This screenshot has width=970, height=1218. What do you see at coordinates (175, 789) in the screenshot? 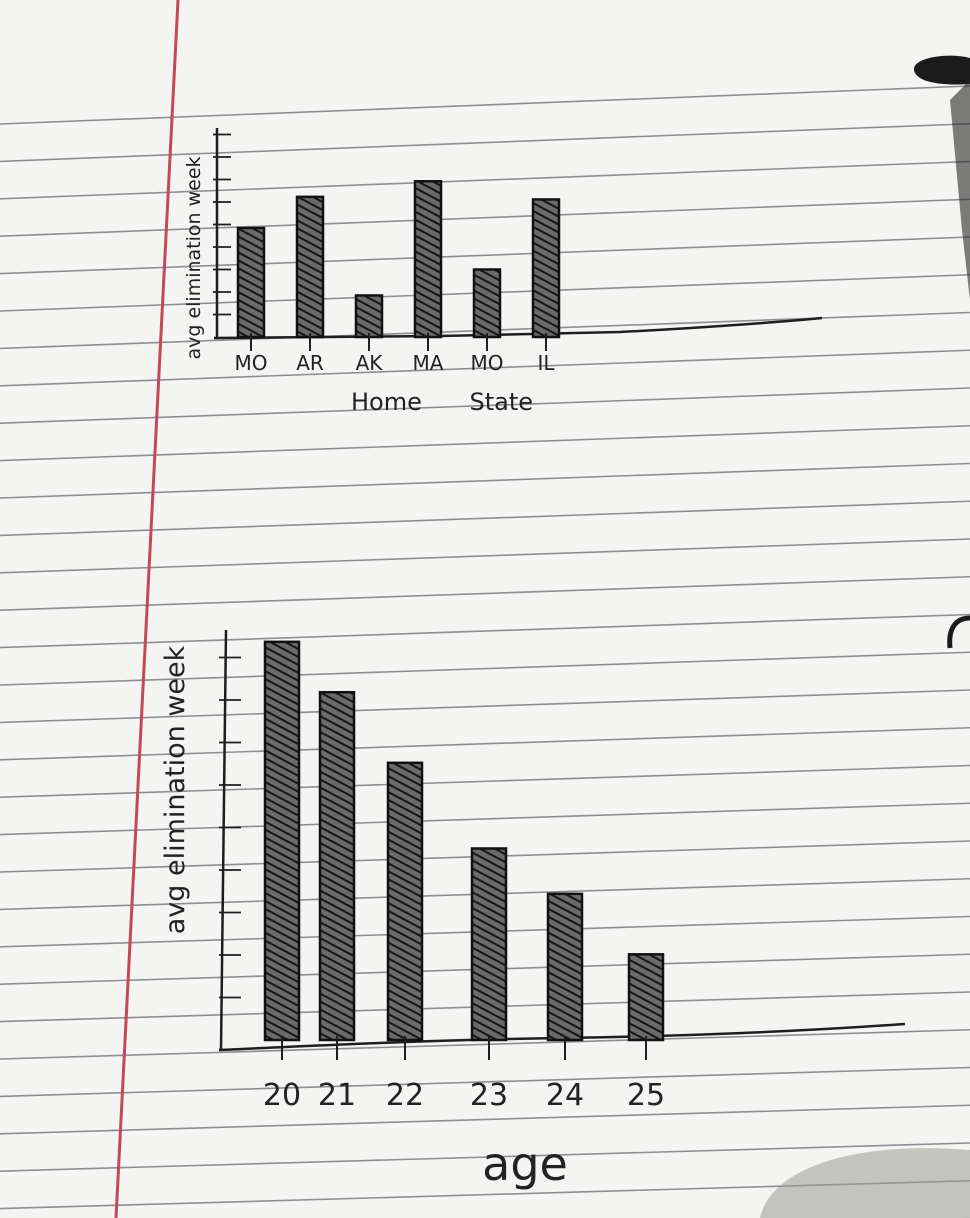
I see `chart2-y-axis-label: avg elimination week` at bounding box center [175, 789].